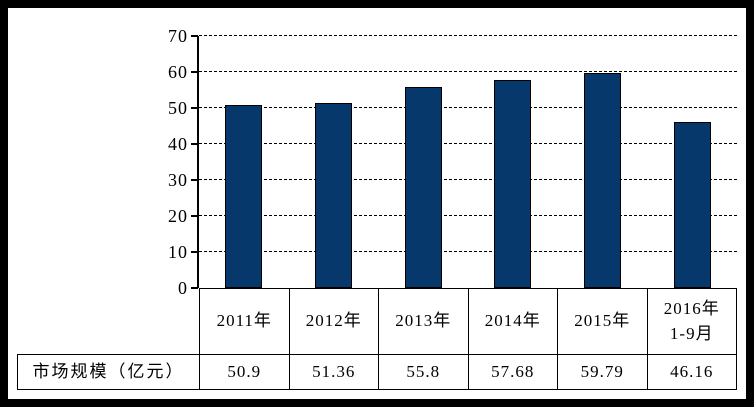  I want to click on table-header-cell-1: 2011年, so click(244, 321).